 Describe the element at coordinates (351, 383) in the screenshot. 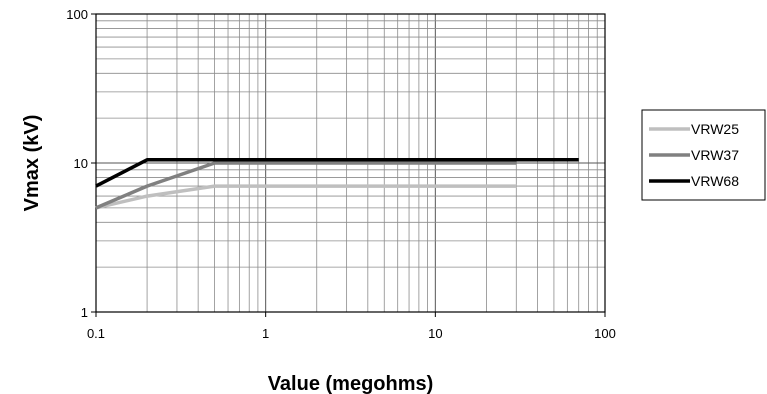

I see `x-axis-title: Value (megohms)` at that location.